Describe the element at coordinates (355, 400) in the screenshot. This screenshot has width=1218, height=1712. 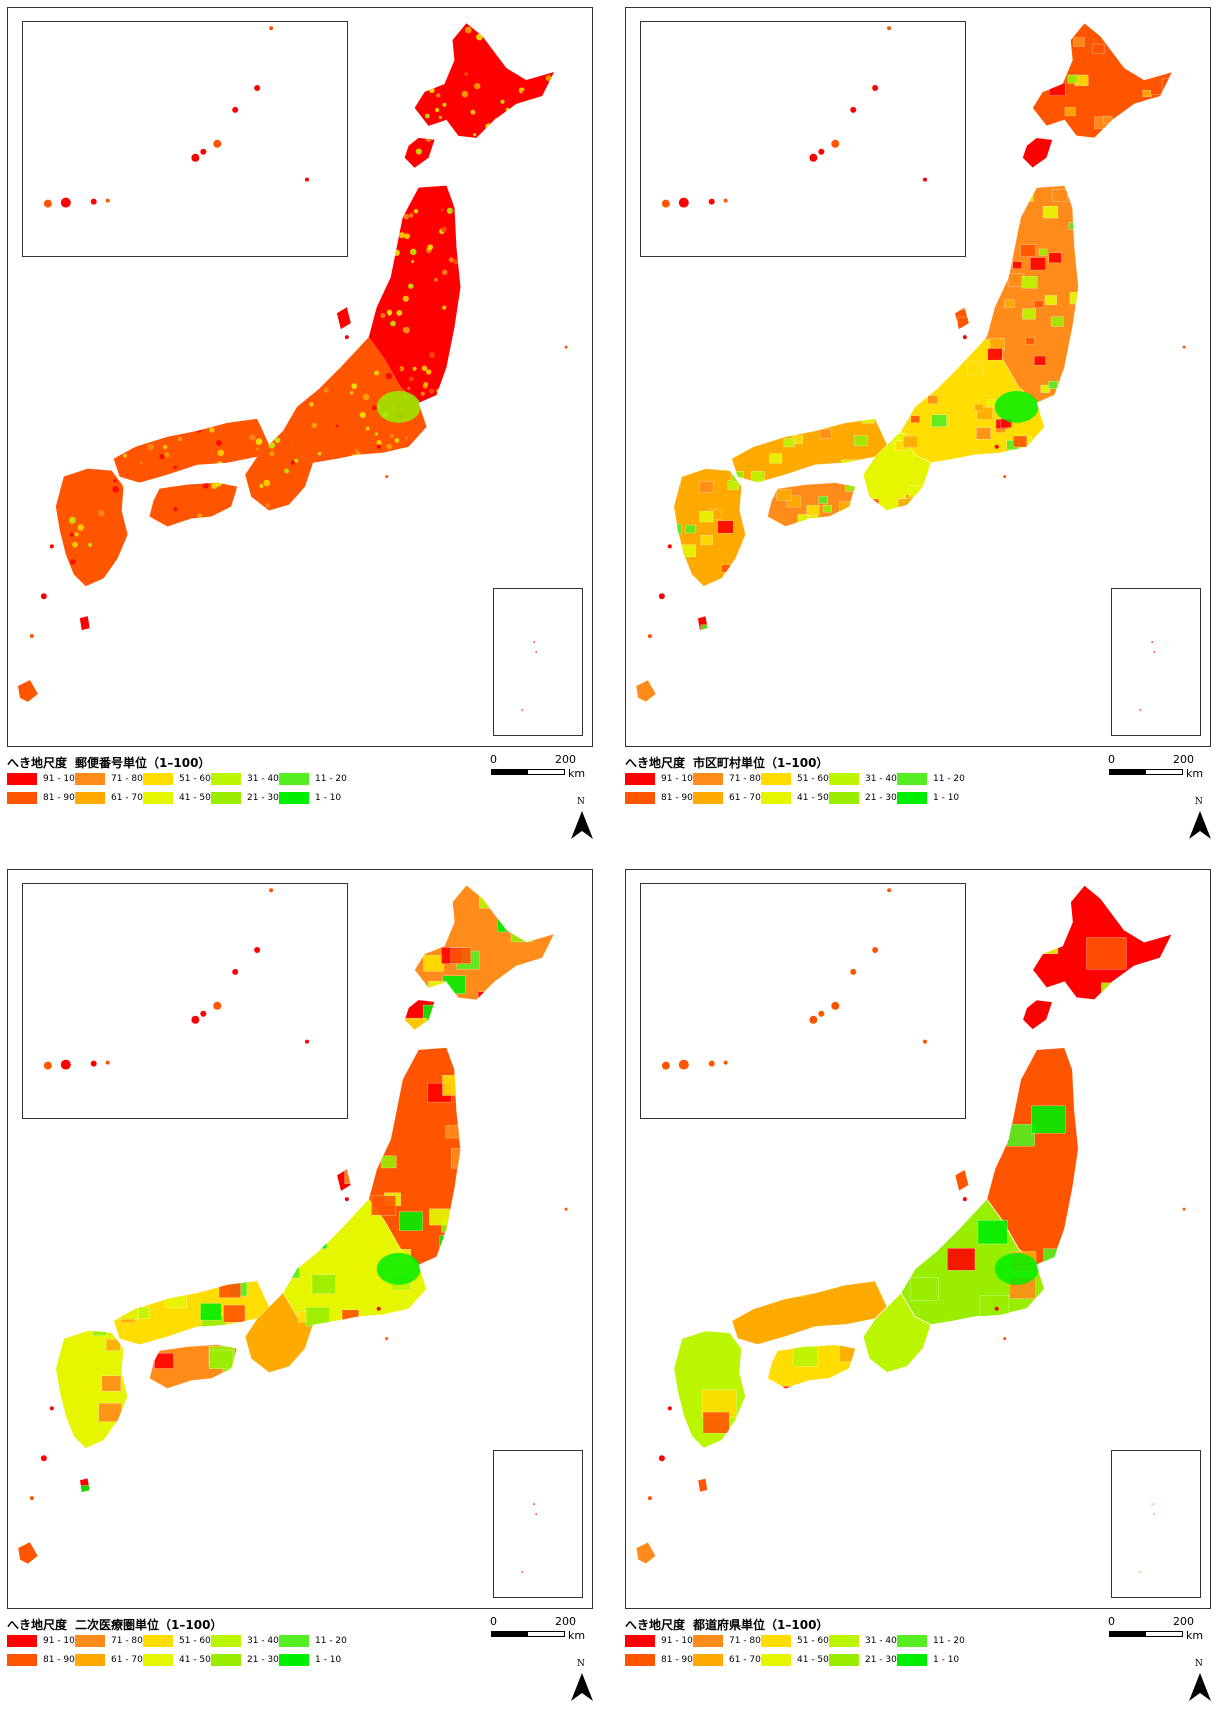
I see `region-chubu` at that location.